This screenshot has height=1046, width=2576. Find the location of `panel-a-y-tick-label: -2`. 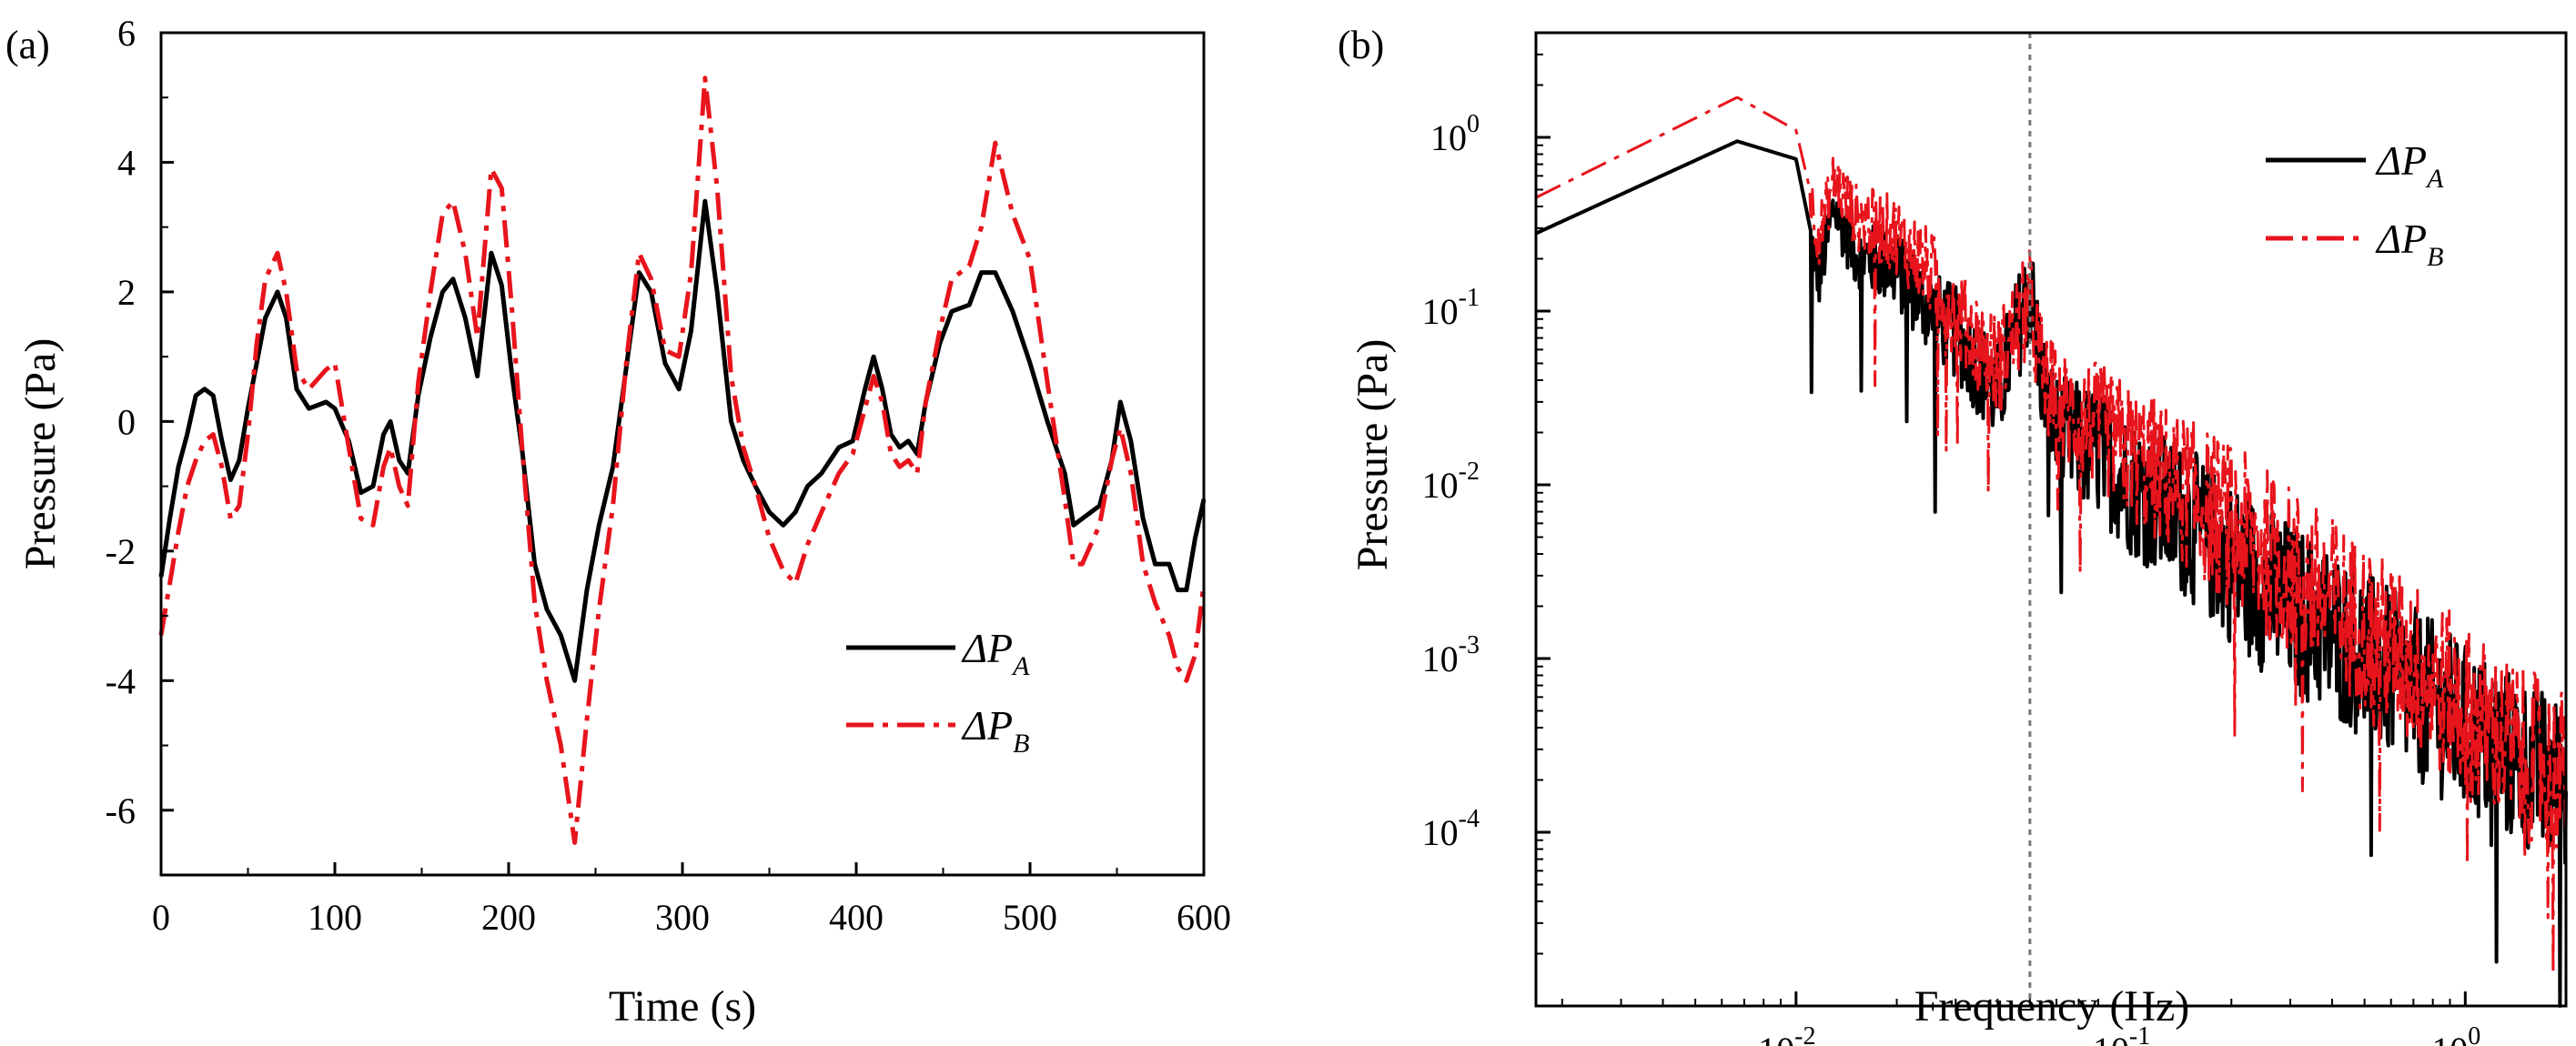

panel-a-y-tick-label: -2 is located at coordinates (121, 551).